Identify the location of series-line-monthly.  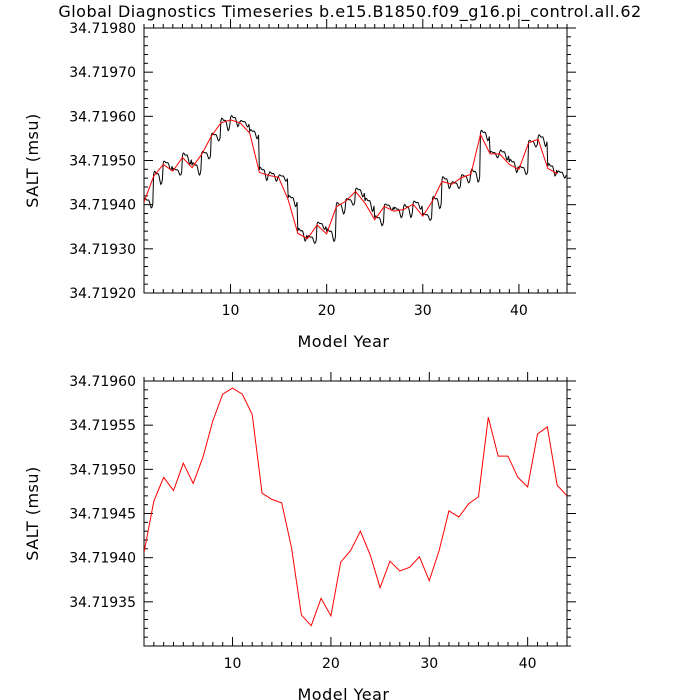
(355, 179).